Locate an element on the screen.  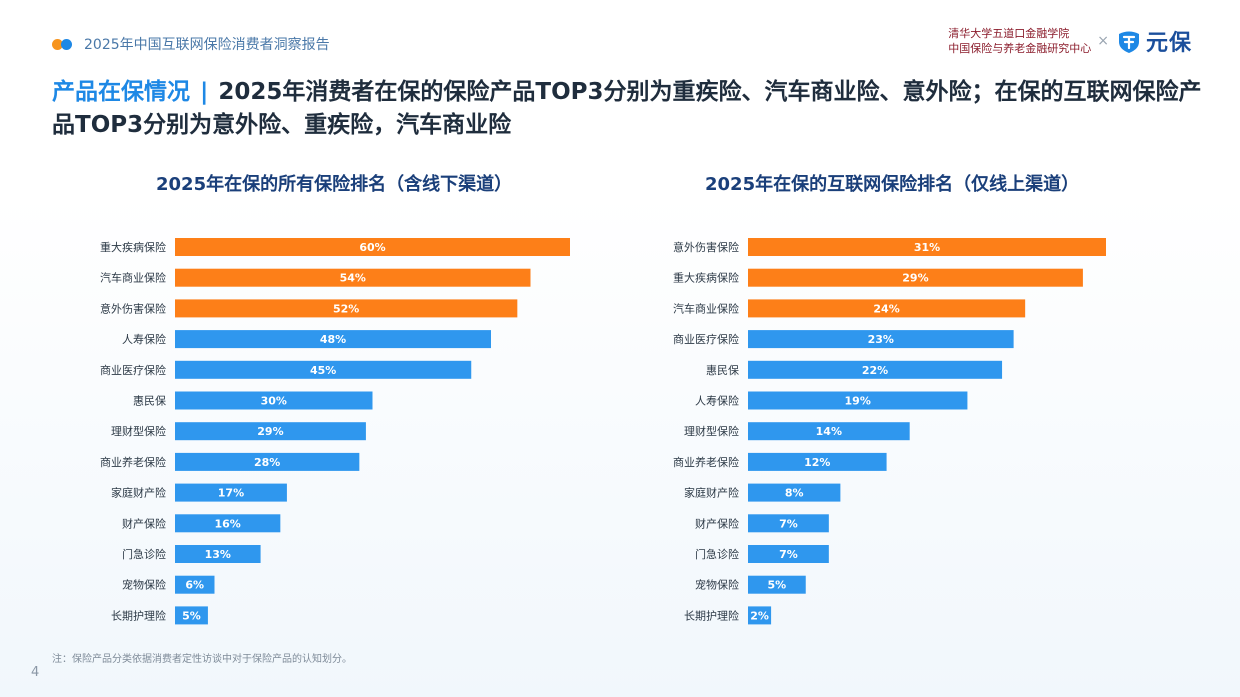
online-category-label: 汽车商业保险 is located at coordinates (706, 308).